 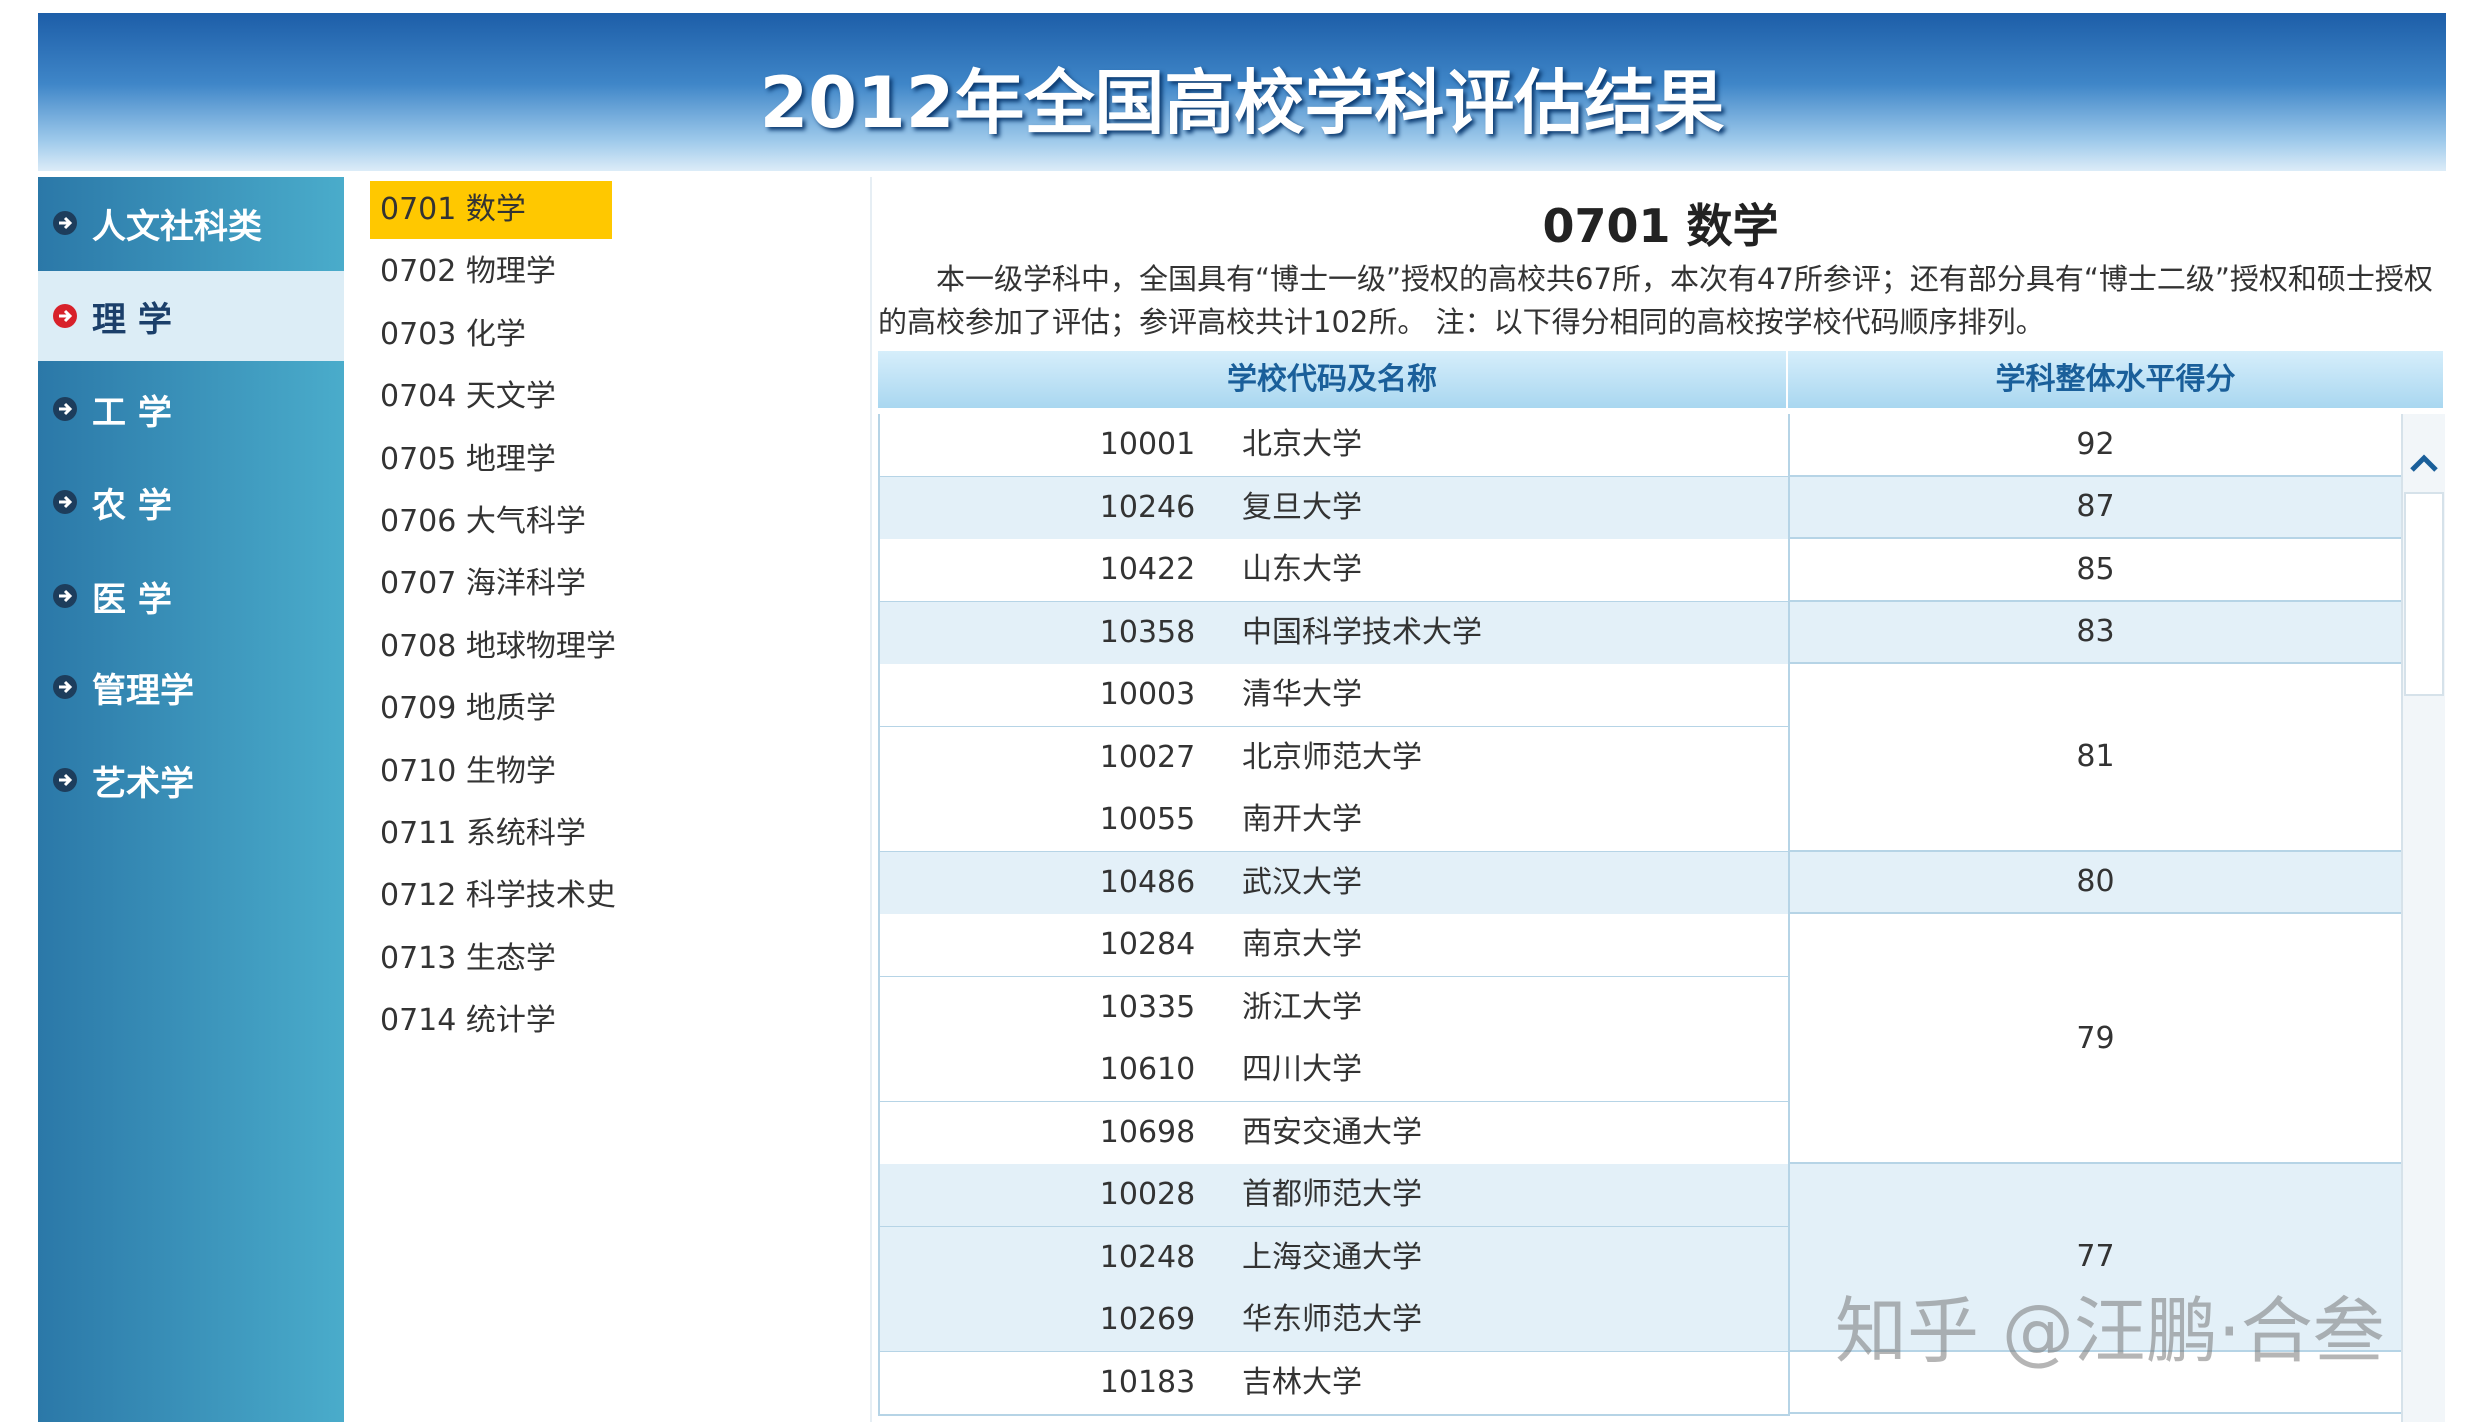 What do you see at coordinates (1147, 882) in the screenshot?
I see `school-code: 10486` at bounding box center [1147, 882].